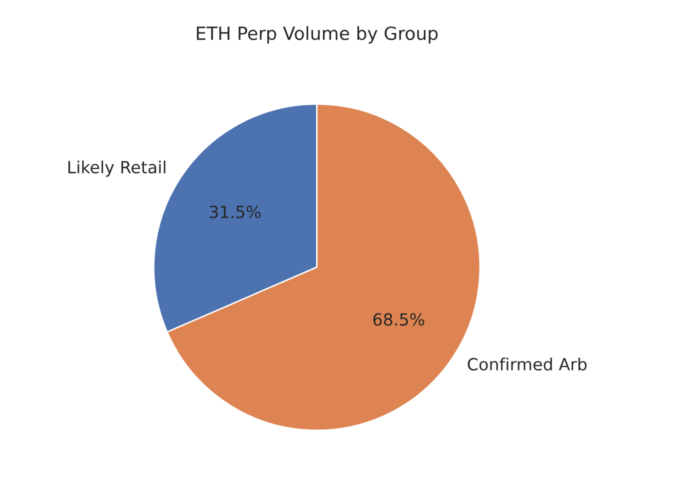 The height and width of the screenshot is (498, 680). I want to click on data-label: 31.5%, so click(235, 212).